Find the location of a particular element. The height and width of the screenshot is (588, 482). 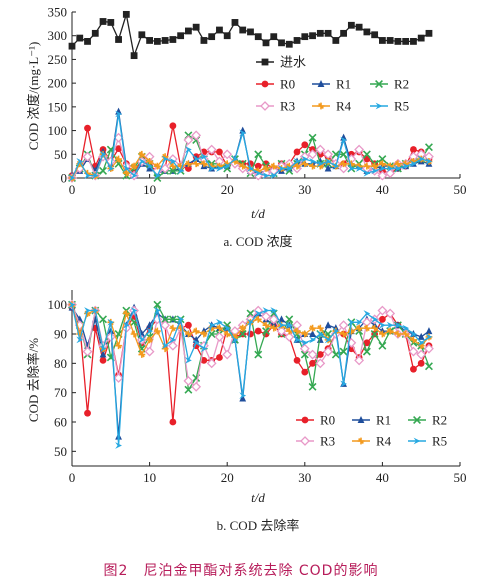

x-tick-label: 40 is located at coordinates (382, 477).